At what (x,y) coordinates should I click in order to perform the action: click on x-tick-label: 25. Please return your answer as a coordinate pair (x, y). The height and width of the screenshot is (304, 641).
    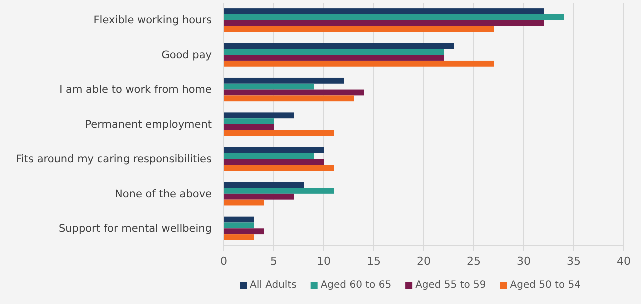
    Looking at the image, I should click on (474, 261).